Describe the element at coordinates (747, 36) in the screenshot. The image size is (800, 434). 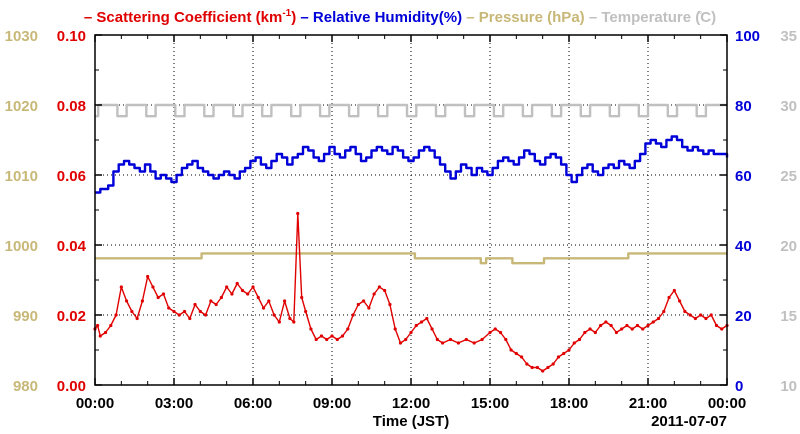
I see `humidity-tick-label: 100` at that location.